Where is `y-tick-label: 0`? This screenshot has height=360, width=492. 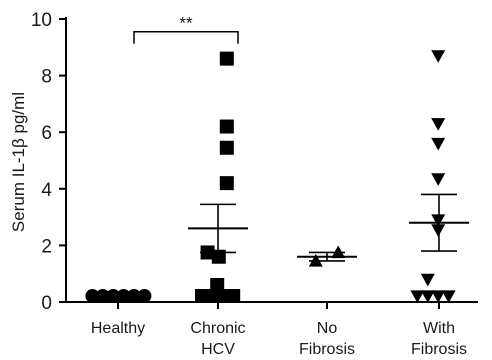 y-tick-label: 0 is located at coordinates (46, 303).